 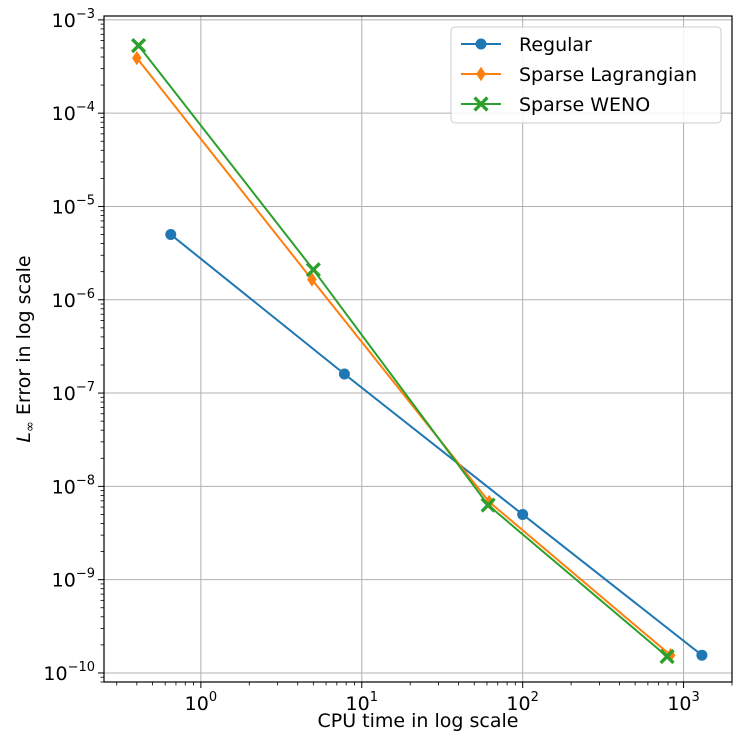 I want to click on x-tick-exponent: 3, so click(x=696, y=697).